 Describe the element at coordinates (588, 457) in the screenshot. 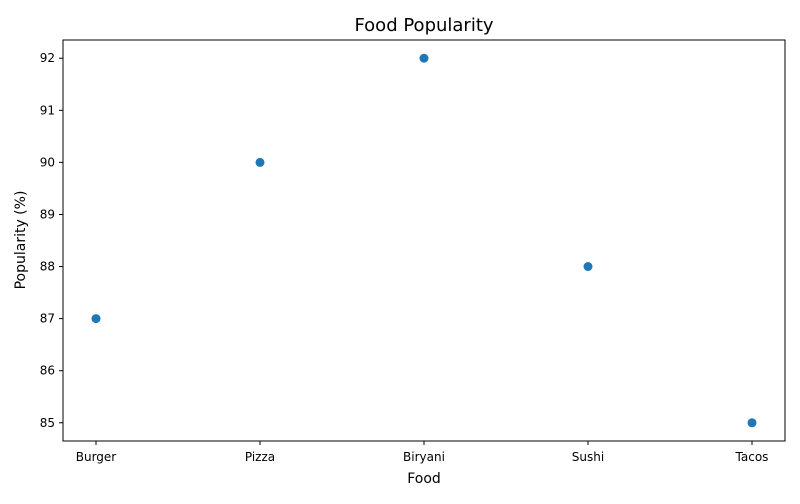

I see `x-tick-label: Sushi` at that location.